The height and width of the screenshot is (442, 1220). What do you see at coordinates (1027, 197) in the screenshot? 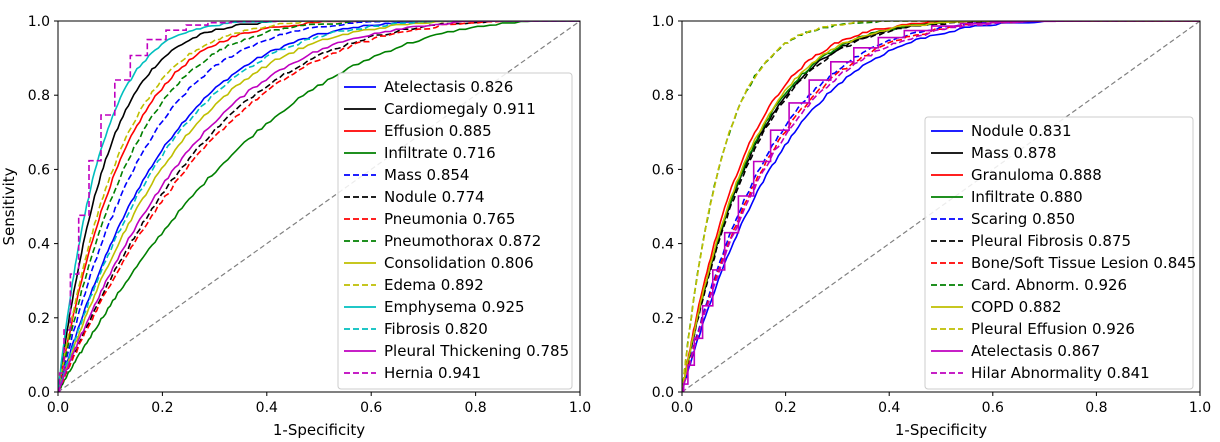
I see `legend-label: Infiltrate 0.880` at bounding box center [1027, 197].